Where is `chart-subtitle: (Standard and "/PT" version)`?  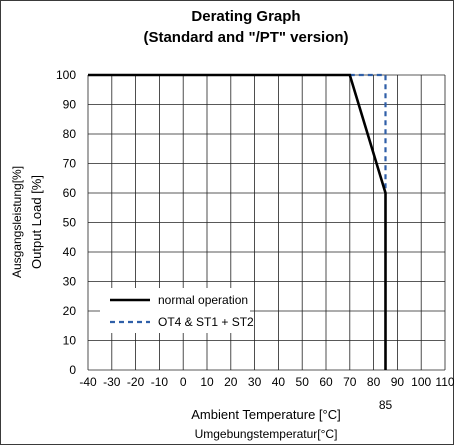
chart-subtitle: (Standard and "/PT" version) is located at coordinates (245, 37).